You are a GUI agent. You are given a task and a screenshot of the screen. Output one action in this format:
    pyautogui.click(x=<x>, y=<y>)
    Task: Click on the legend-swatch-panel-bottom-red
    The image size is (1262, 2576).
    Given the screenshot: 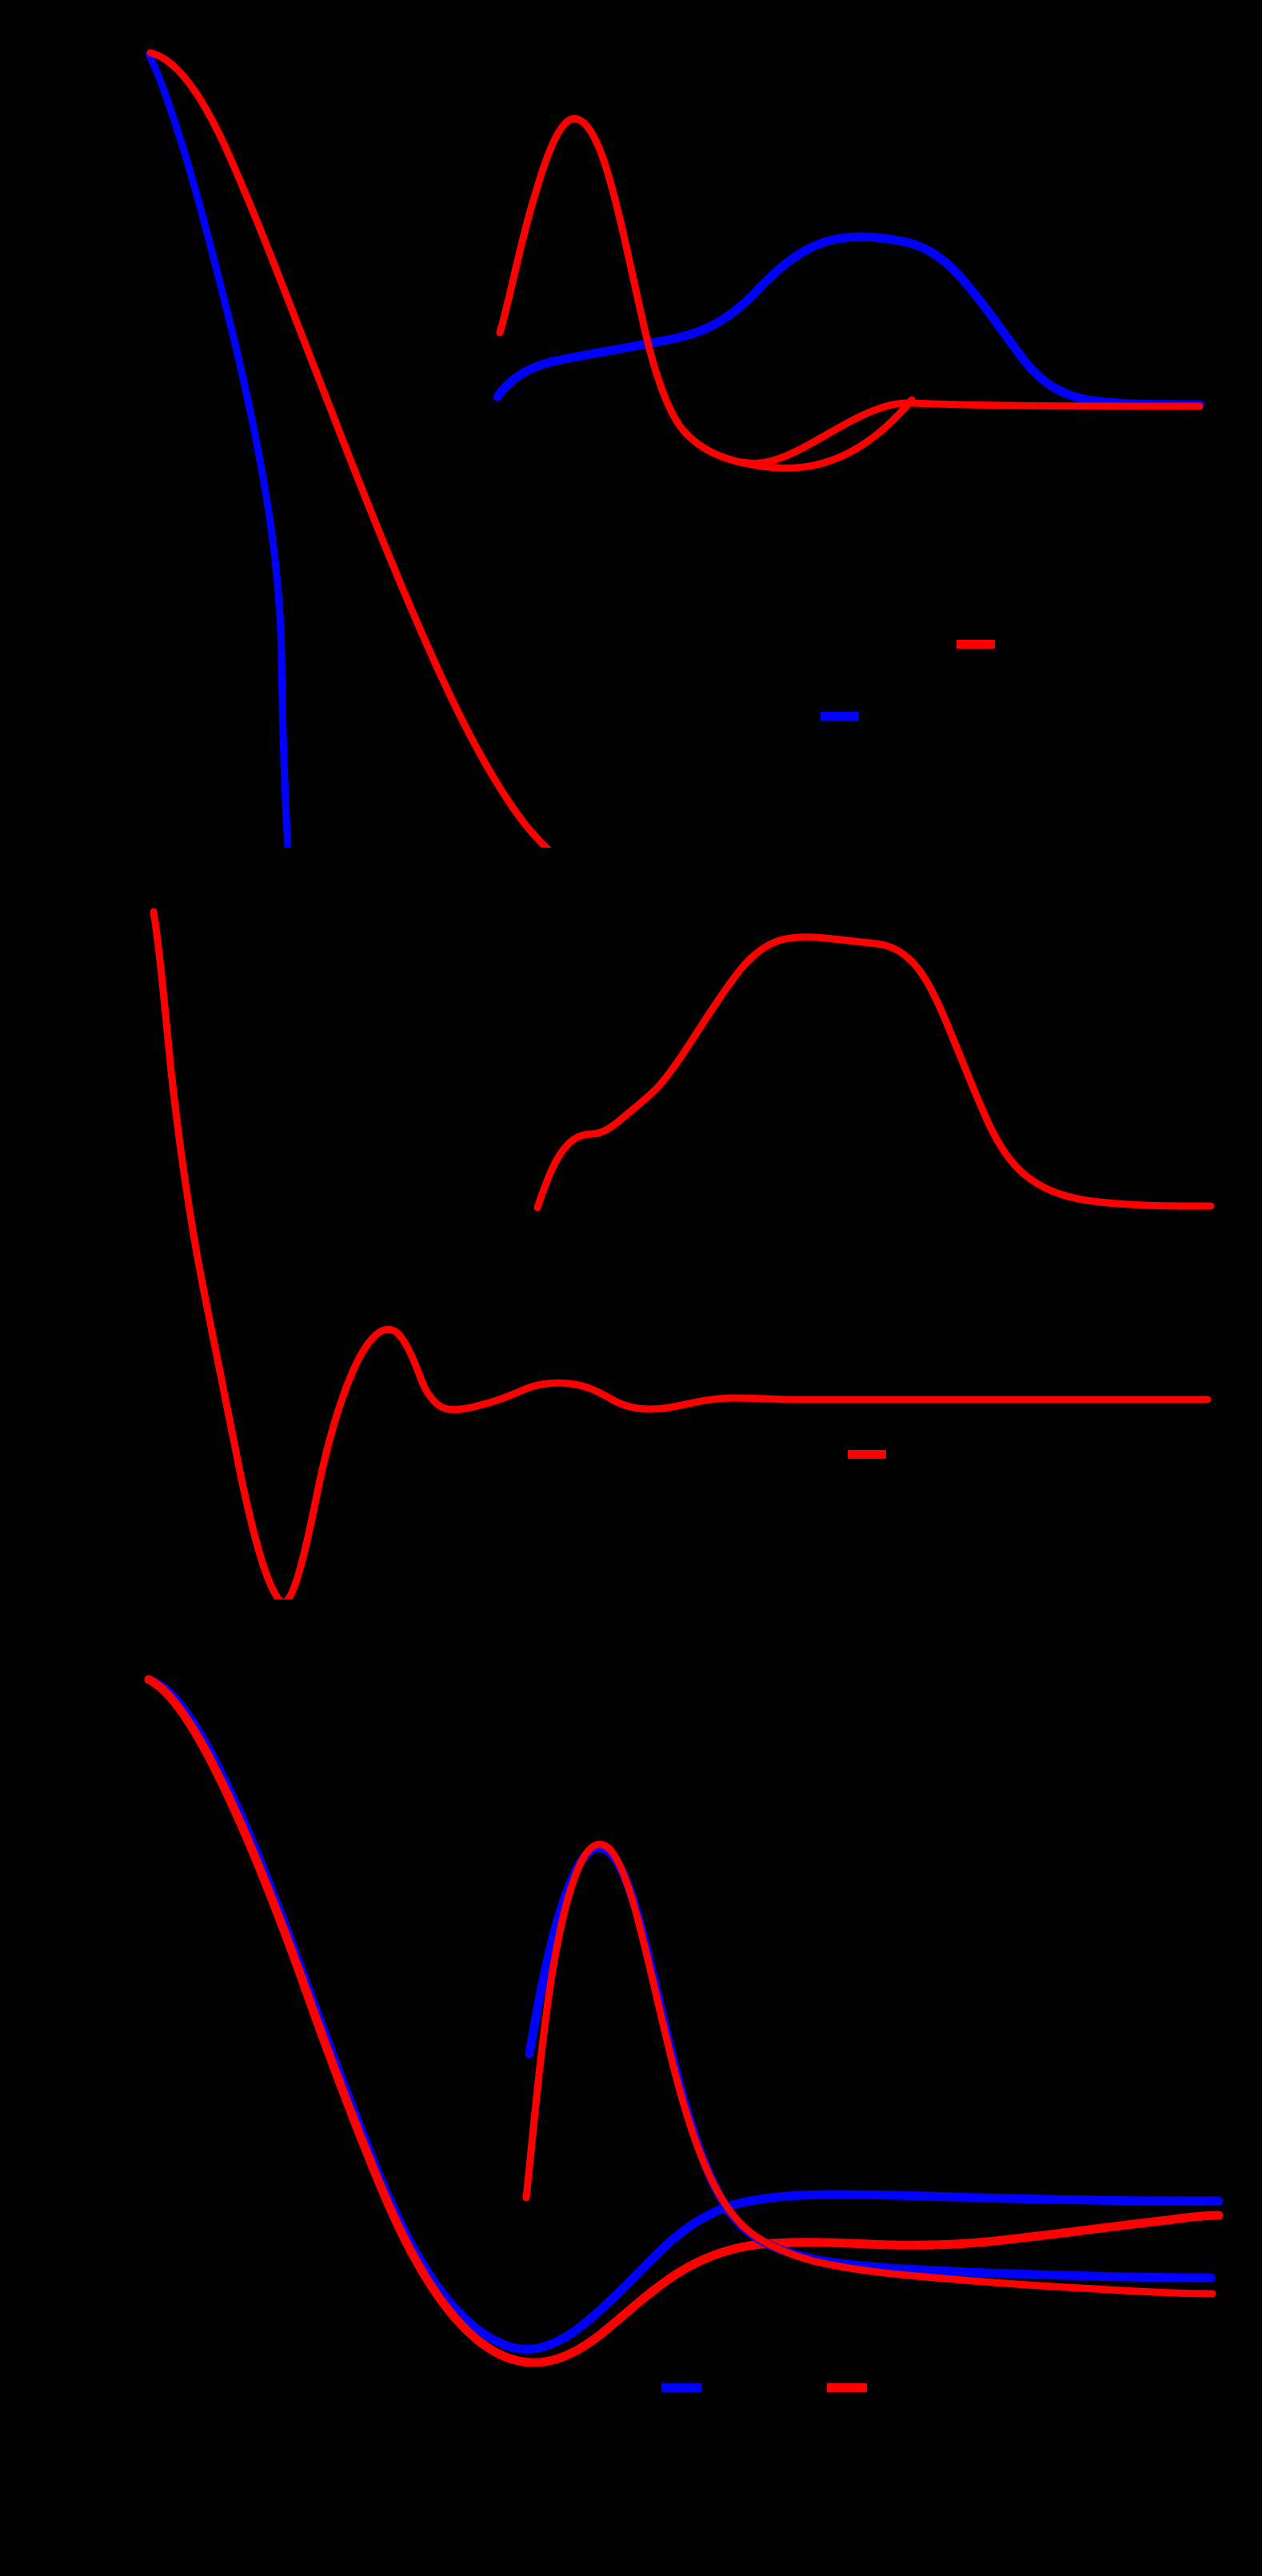 What is the action you would take?
    pyautogui.click(x=847, y=2388)
    